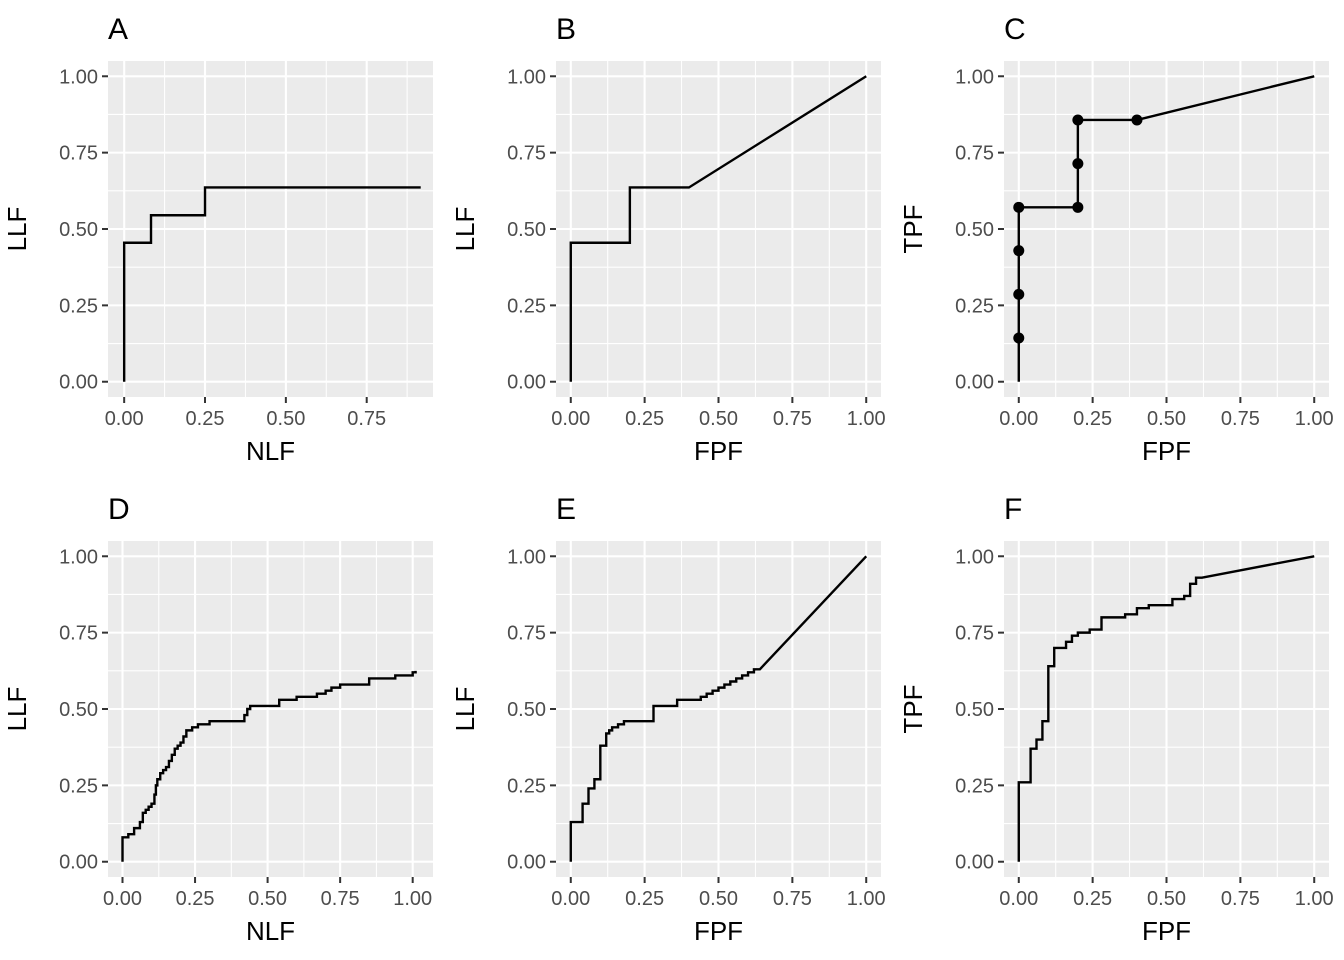 The width and height of the screenshot is (1344, 960). I want to click on panel-title-d: D, so click(119, 509).